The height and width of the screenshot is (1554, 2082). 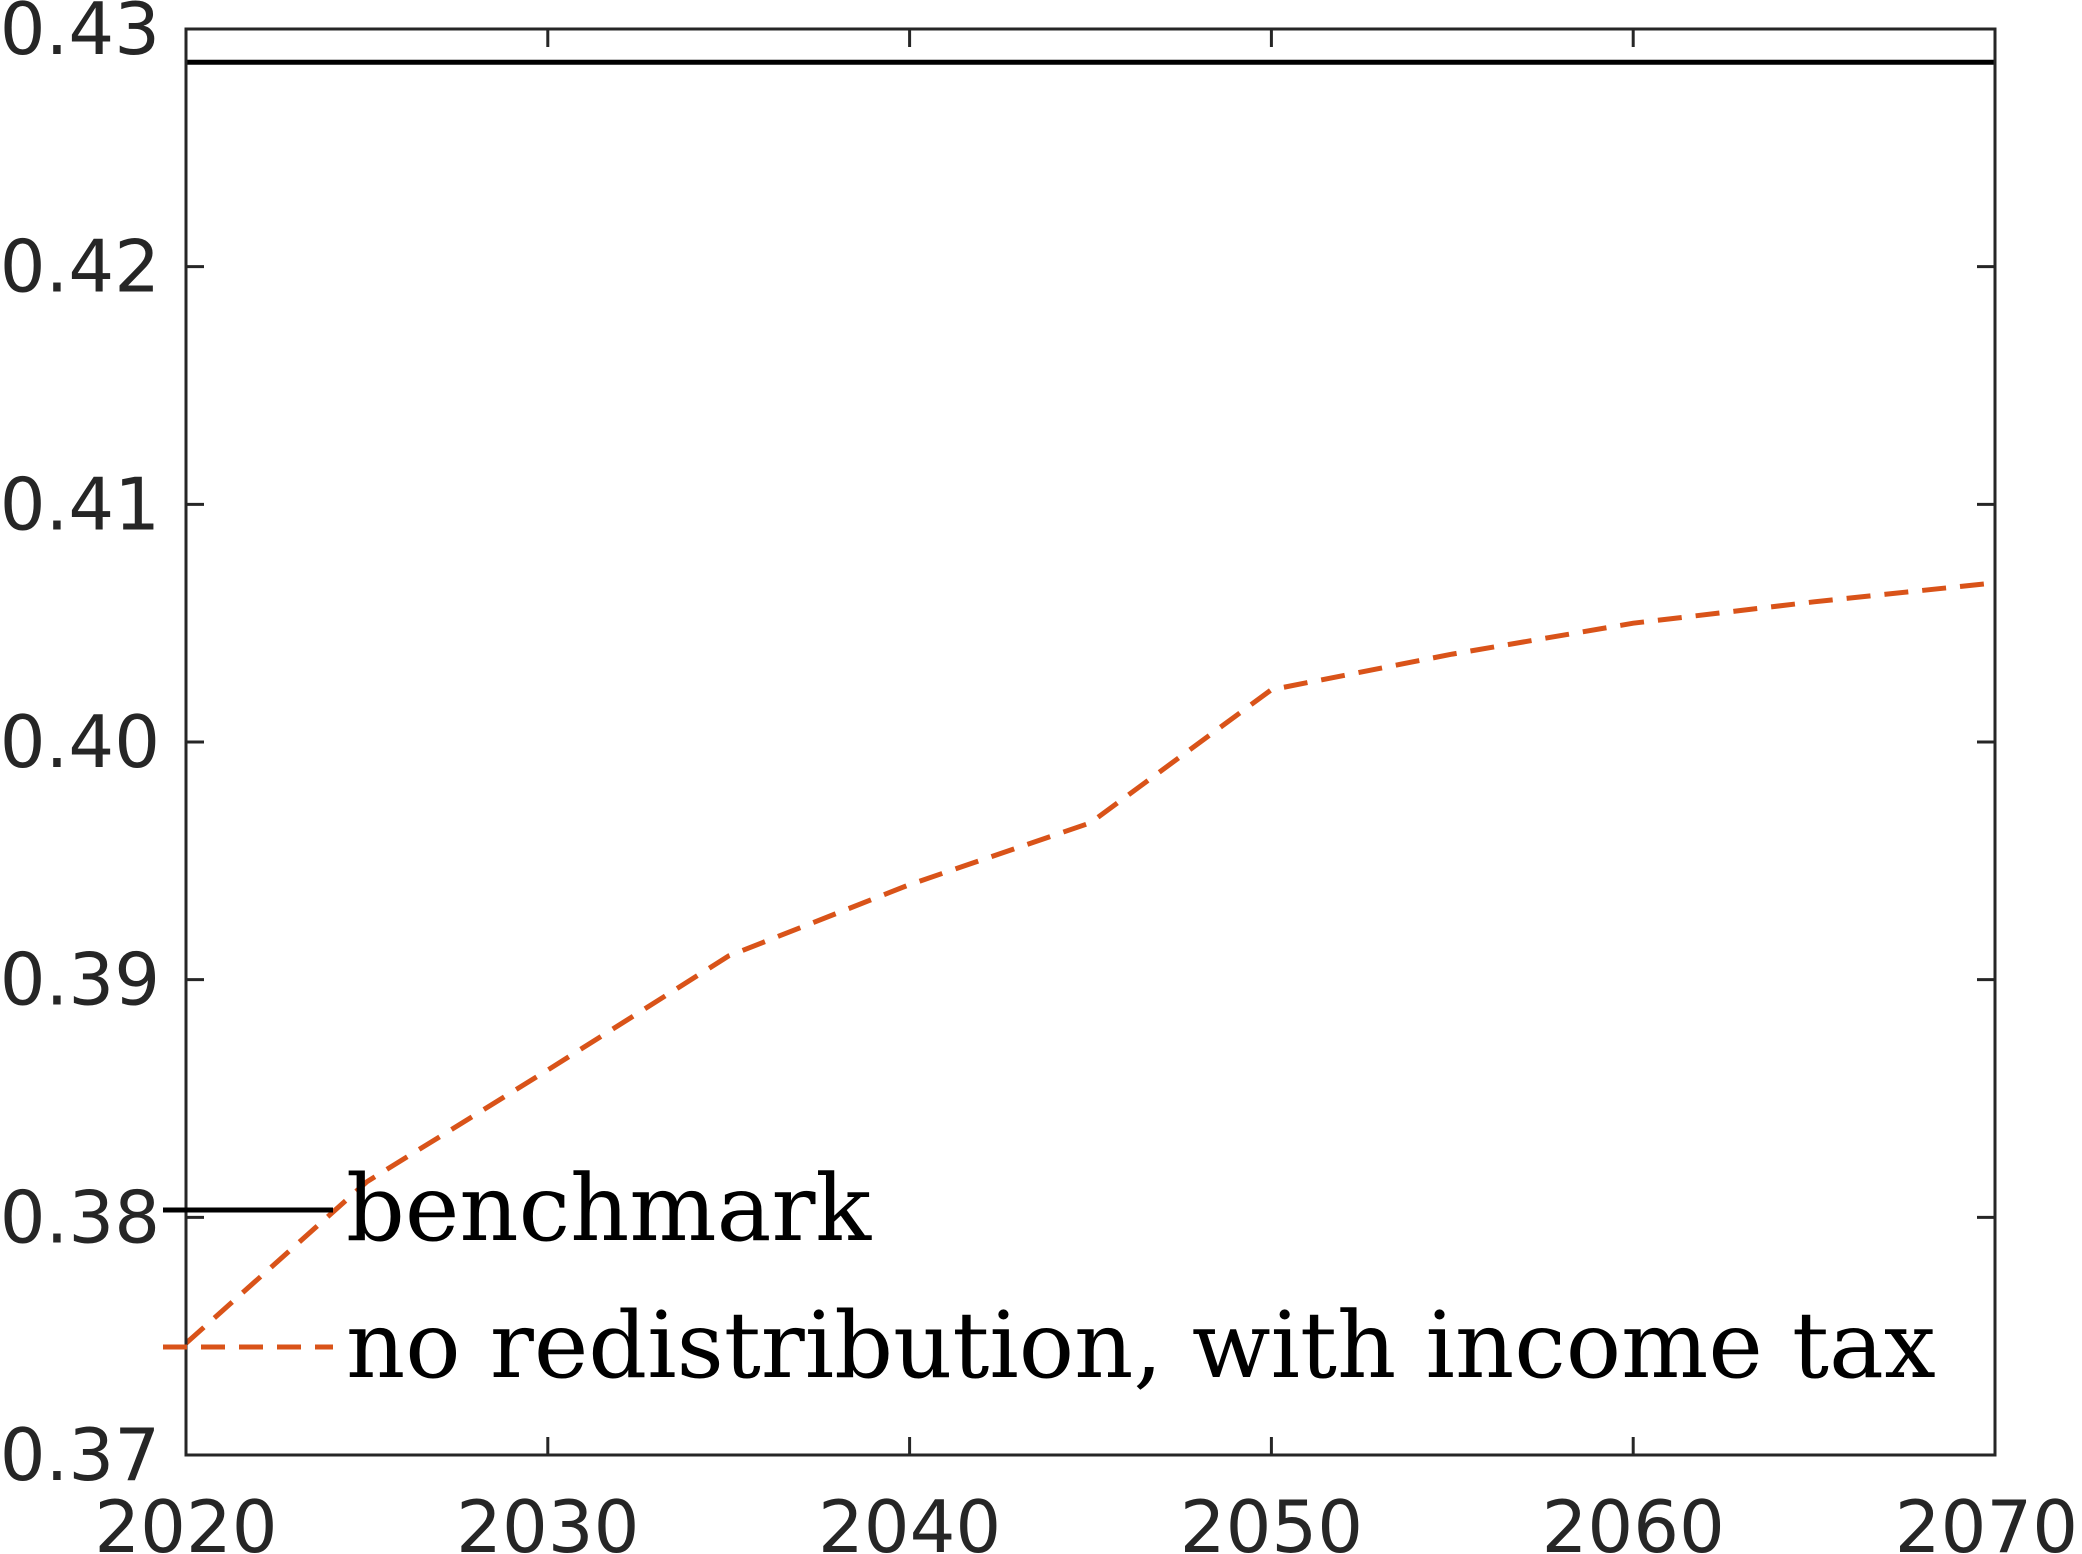 What do you see at coordinates (547, 1519) in the screenshot?
I see `x-tick-label: 2030` at bounding box center [547, 1519].